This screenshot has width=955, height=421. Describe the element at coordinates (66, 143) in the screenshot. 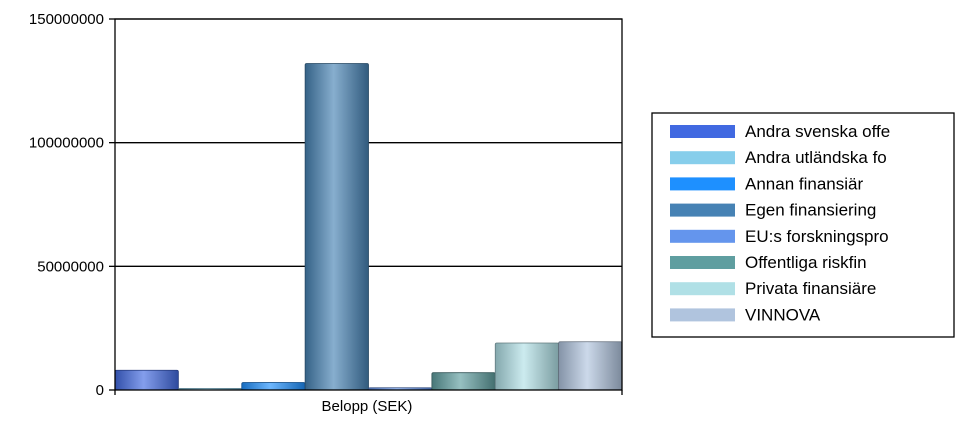

I see `y-tick-label: 100000000` at that location.